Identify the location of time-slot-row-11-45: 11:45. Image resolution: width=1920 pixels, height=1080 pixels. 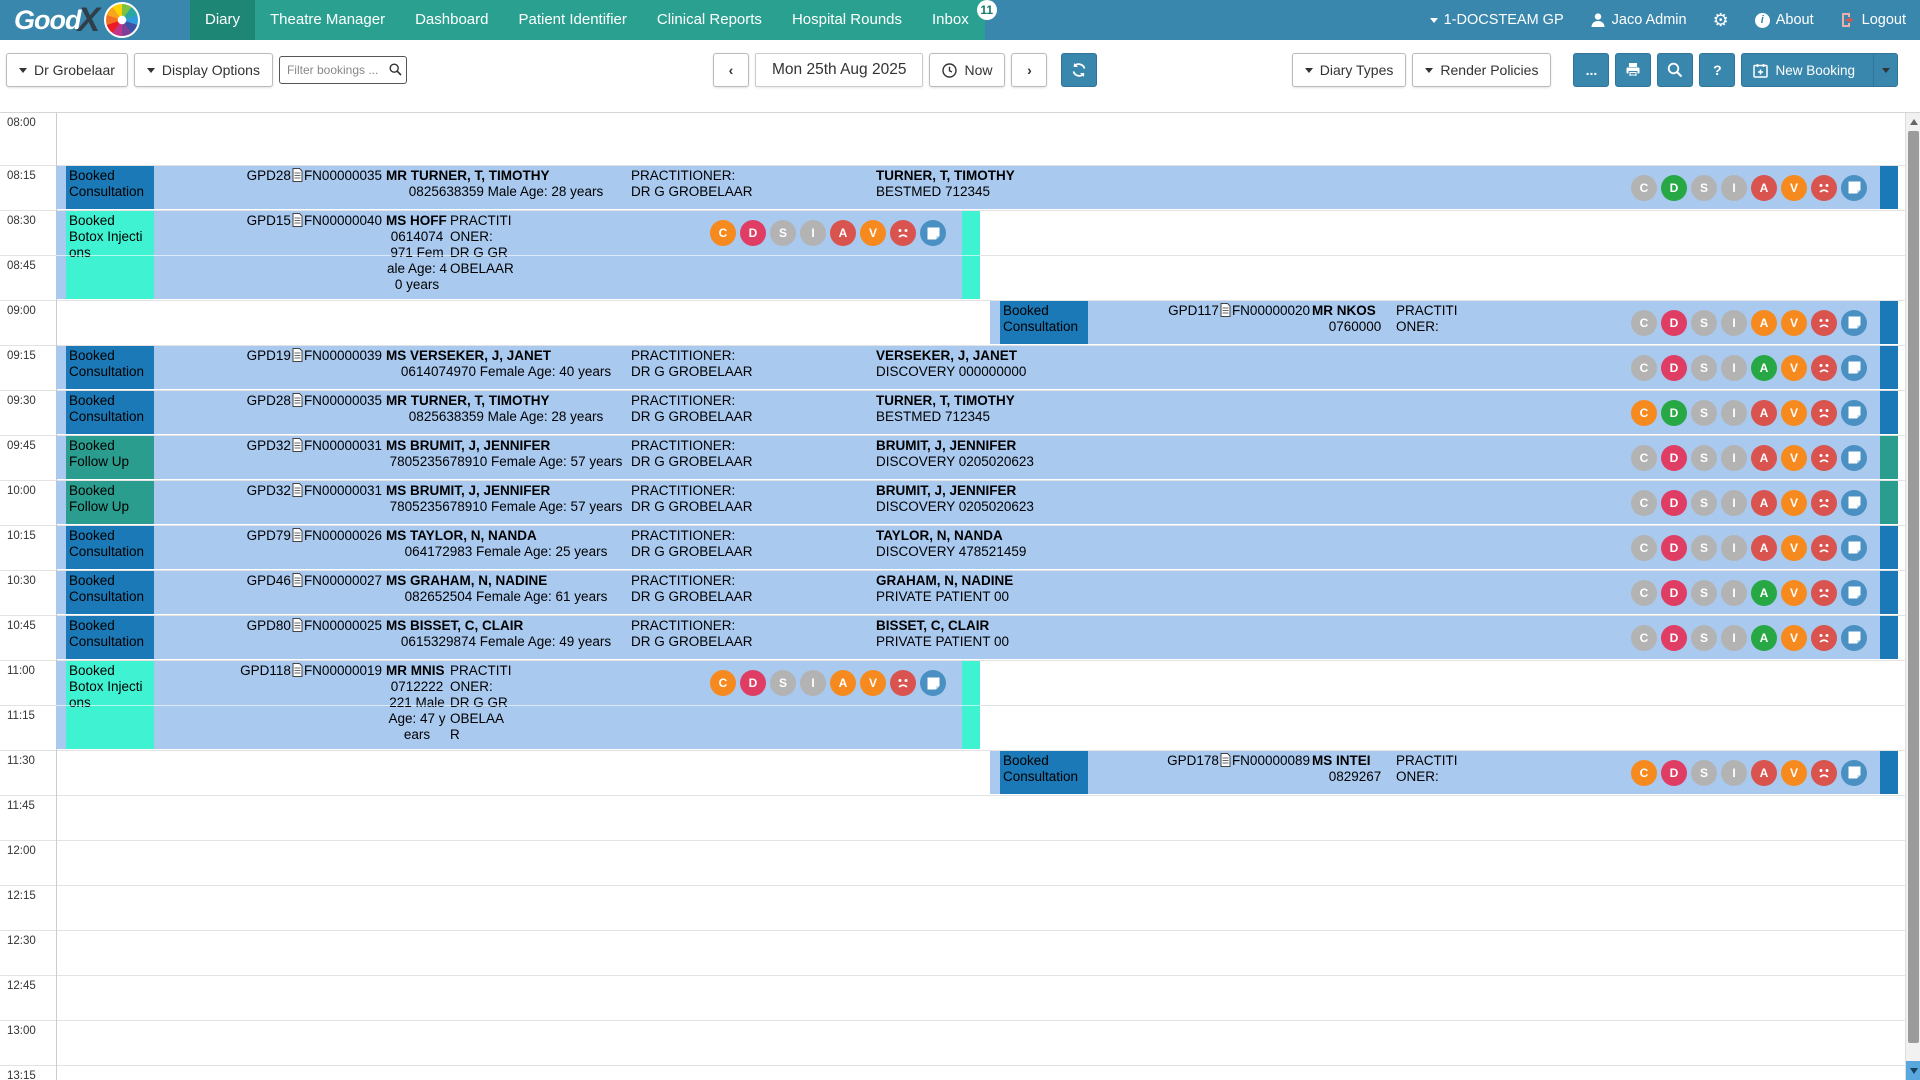
(952, 818).